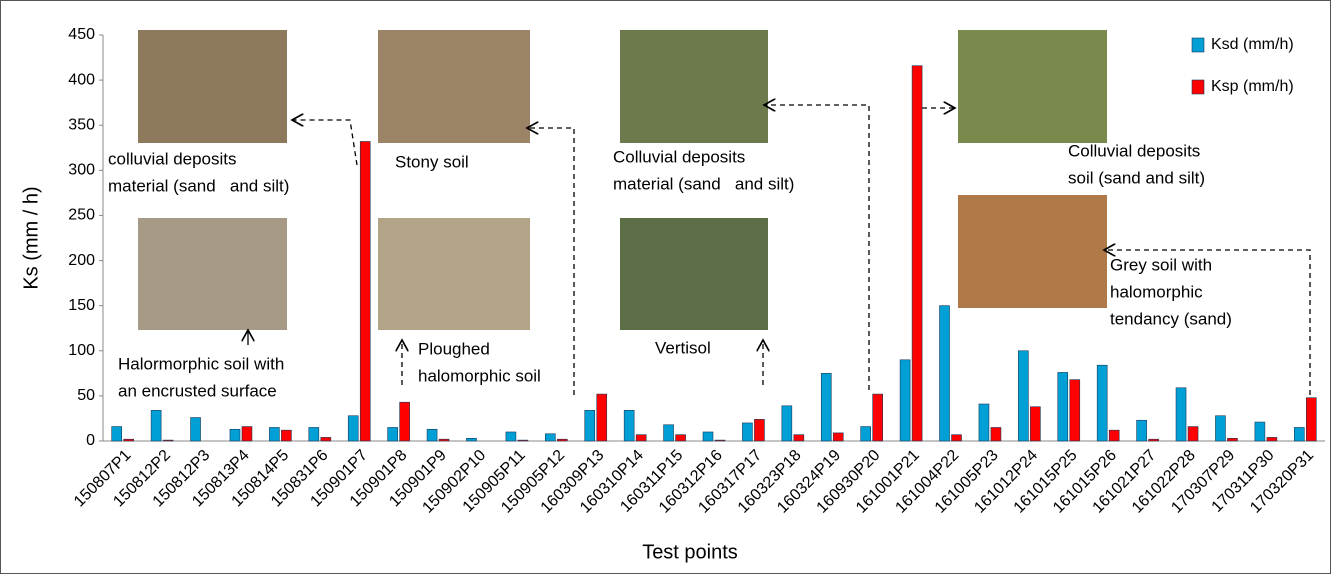  Describe the element at coordinates (432, 161) in the screenshot. I see `annotation: Stony soil` at that location.